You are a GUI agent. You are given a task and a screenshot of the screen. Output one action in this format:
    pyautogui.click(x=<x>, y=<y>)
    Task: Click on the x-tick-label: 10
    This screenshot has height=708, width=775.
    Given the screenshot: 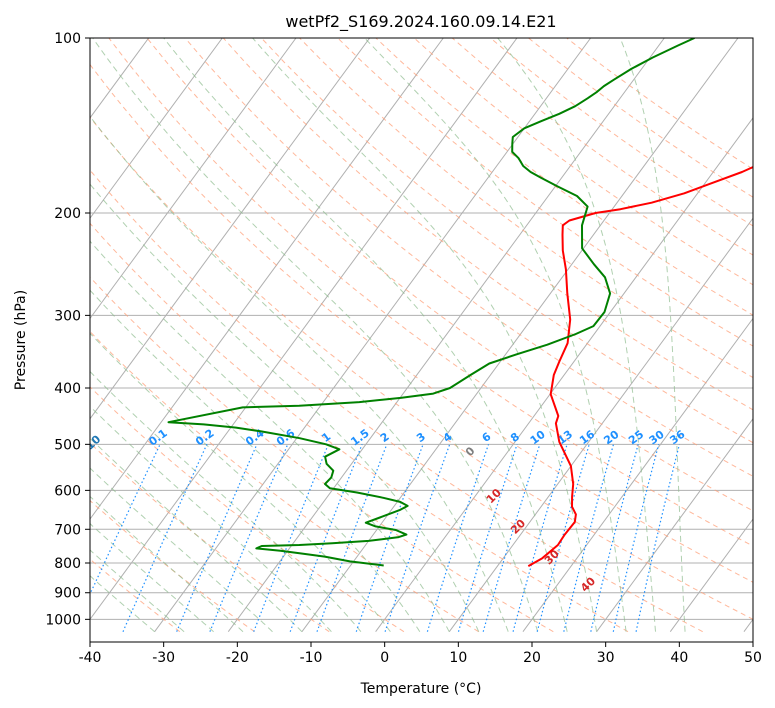 What is the action you would take?
    pyautogui.click(x=458, y=658)
    